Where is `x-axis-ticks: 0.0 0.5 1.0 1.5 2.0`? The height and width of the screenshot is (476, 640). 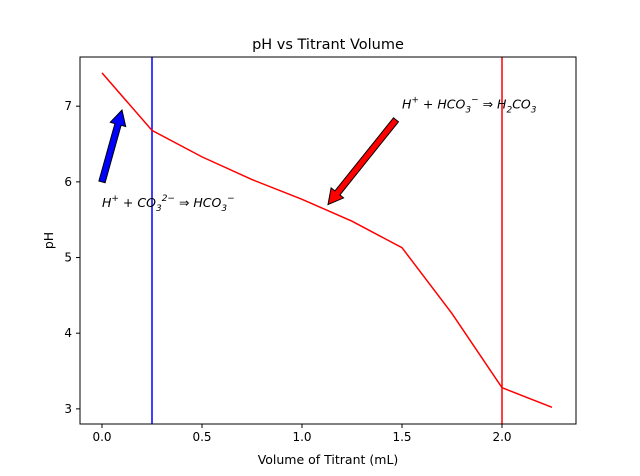
x-axis-ticks: 0.0 0.5 1.0 1.5 2.0 is located at coordinates (302, 434).